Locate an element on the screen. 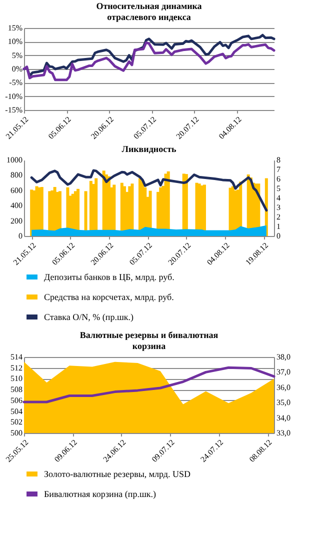 This screenshot has height=540, width=320. y-tick-label: -10% is located at coordinates (14, 96).